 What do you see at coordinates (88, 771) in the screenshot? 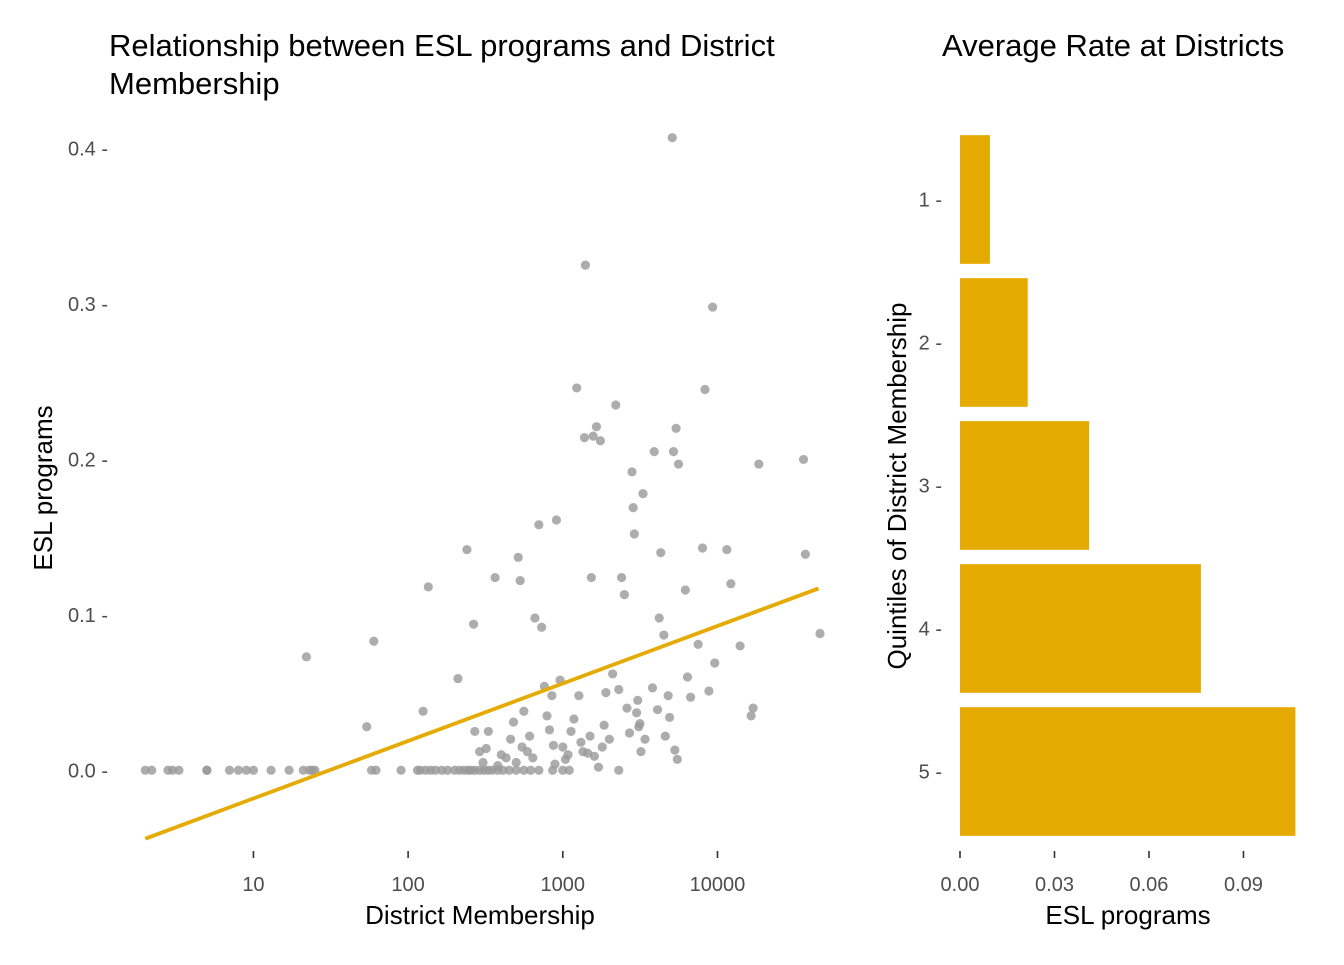
I see `scatter-y-tick-label: 0.0 -` at bounding box center [88, 771].